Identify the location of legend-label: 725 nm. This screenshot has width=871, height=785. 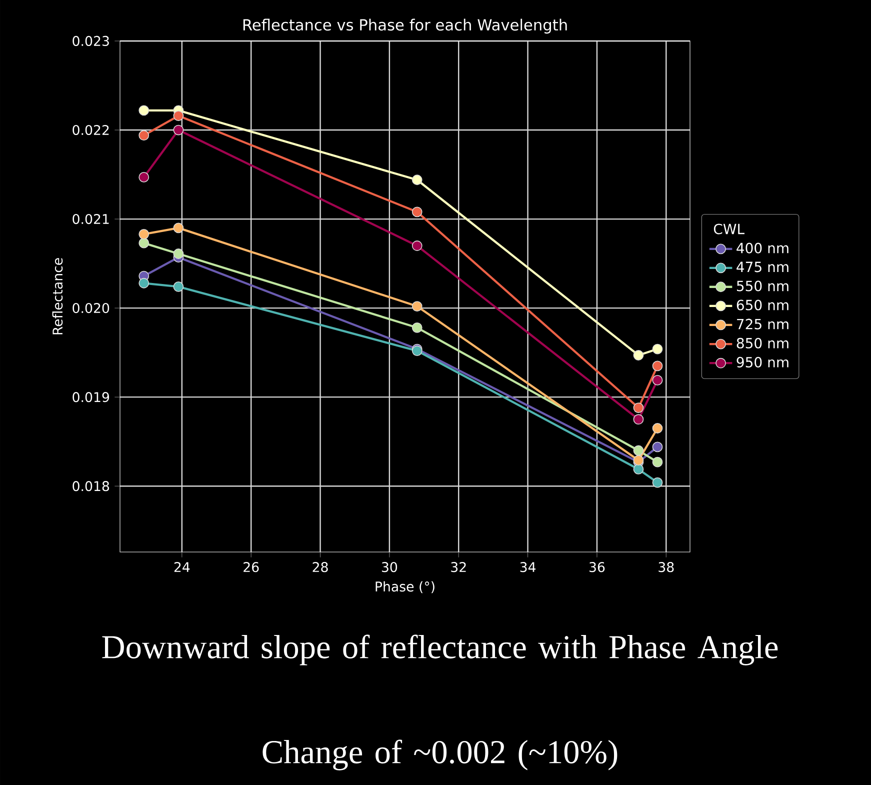
(762, 324).